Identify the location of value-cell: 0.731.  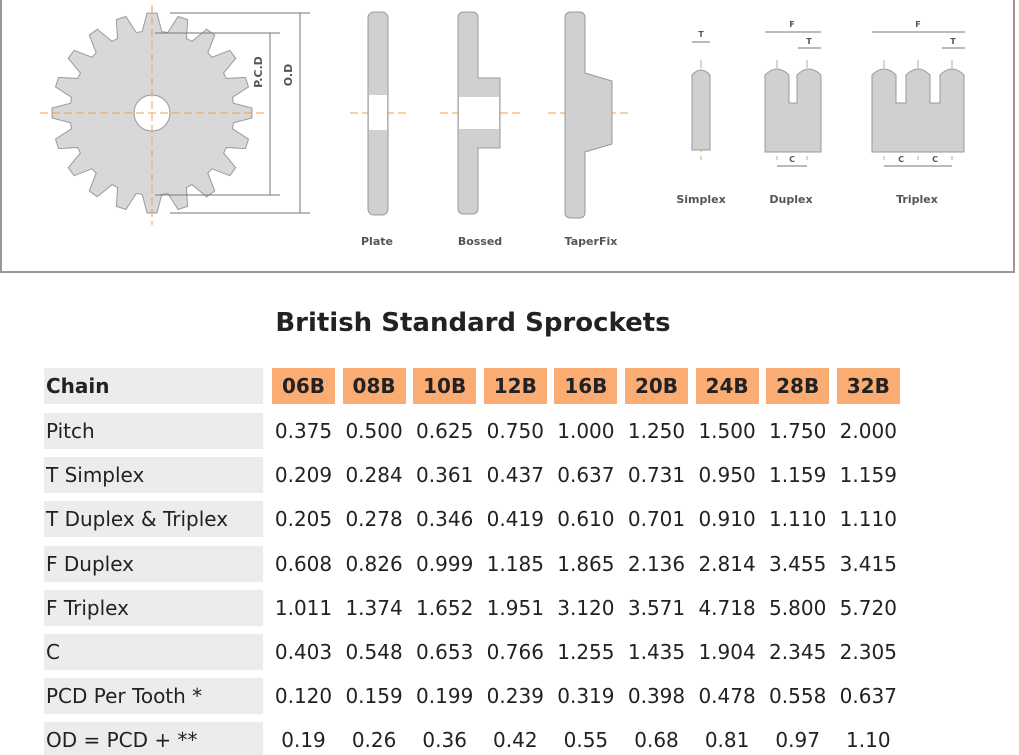
(656, 475).